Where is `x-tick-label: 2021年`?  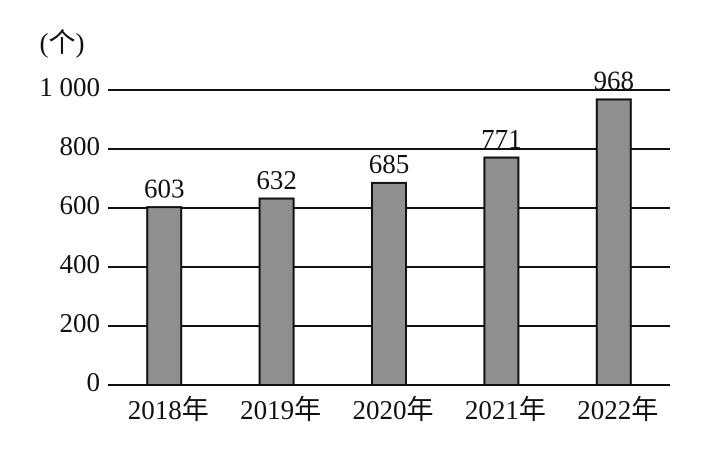 x-tick-label: 2021年 is located at coordinates (505, 410).